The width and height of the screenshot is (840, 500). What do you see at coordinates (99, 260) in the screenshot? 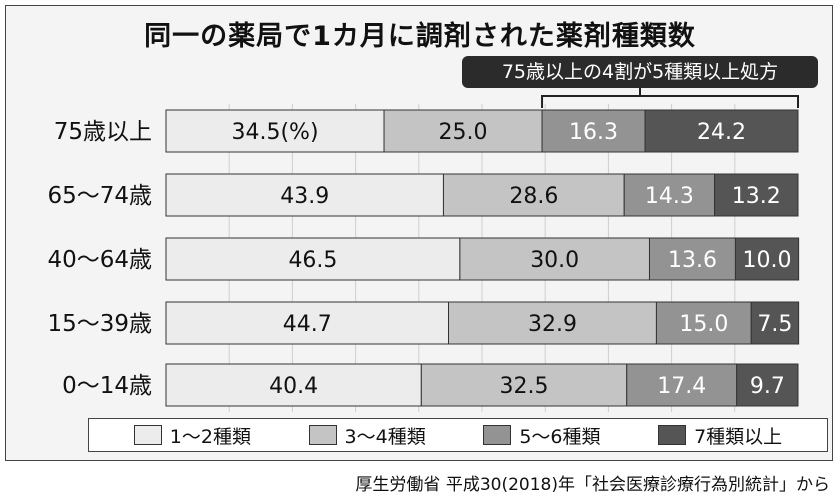
I see `category-label: 40〜64歳` at bounding box center [99, 260].